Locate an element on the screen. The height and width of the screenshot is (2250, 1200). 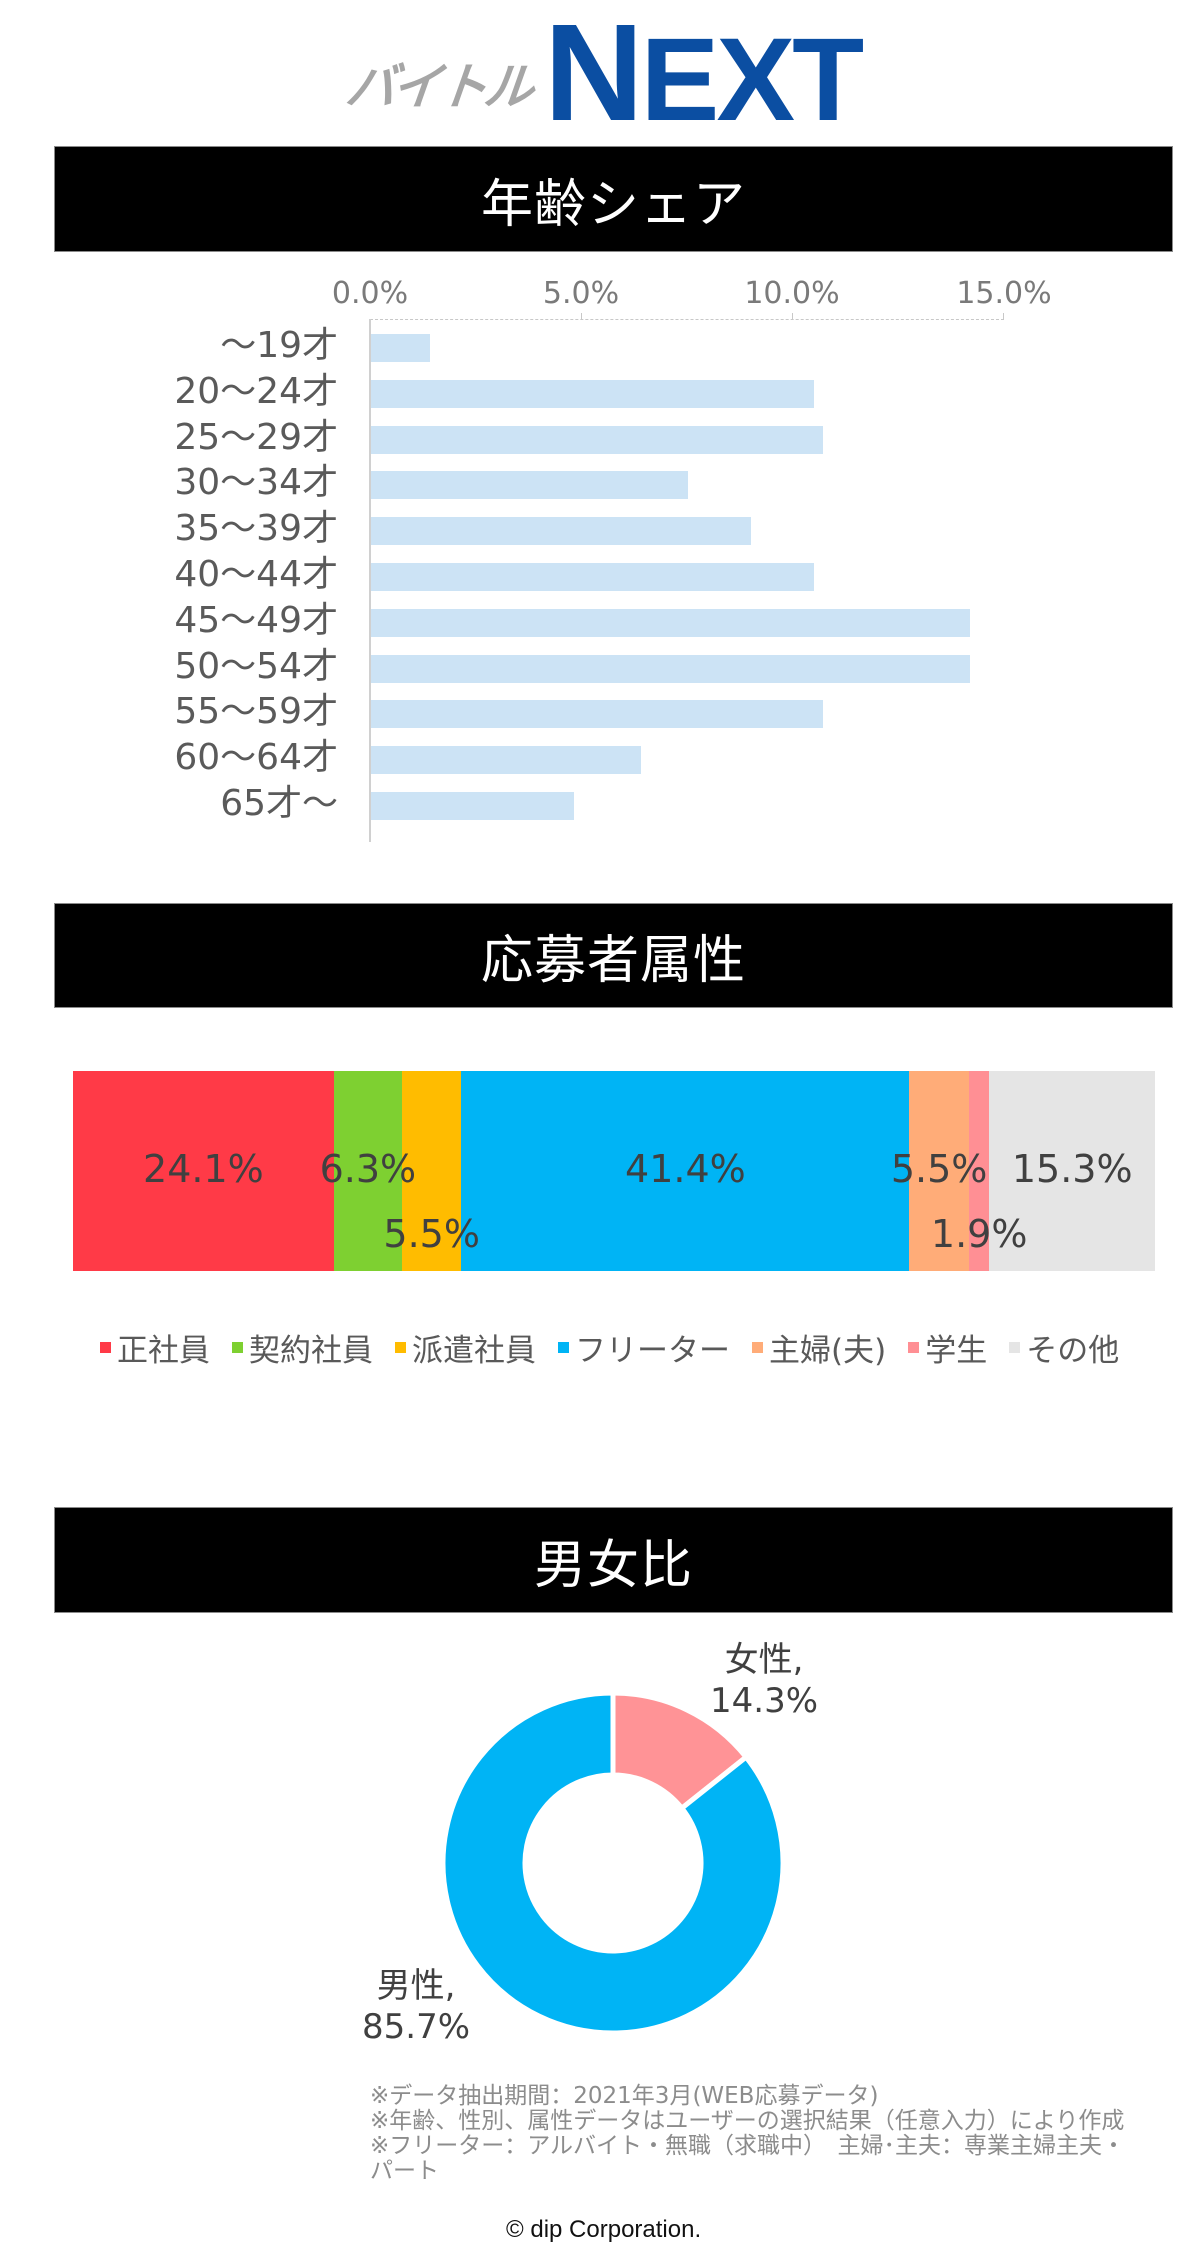
footnote: ※年齢、性別、属性データはユーザーの選択結果（任意入力）により作成 is located at coordinates (747, 2121).